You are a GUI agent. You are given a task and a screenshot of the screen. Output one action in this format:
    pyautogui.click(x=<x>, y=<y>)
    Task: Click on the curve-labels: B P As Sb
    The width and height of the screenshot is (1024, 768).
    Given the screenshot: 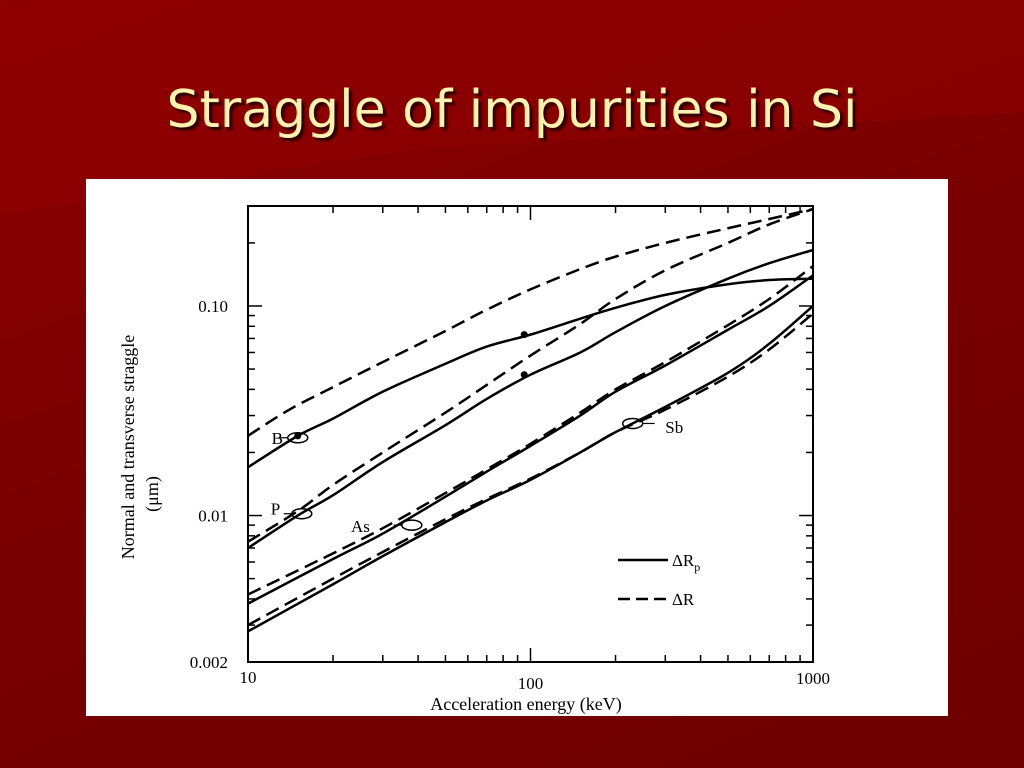 What is the action you would take?
    pyautogui.click(x=477, y=476)
    